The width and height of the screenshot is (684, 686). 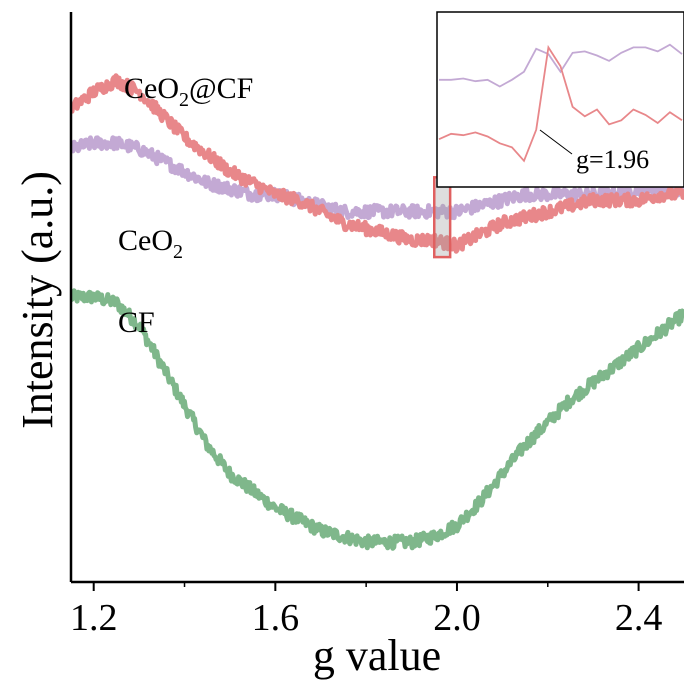 What do you see at coordinates (185, 205) in the screenshot?
I see `labels: CeO2@CF CeO2 CF` at bounding box center [185, 205].